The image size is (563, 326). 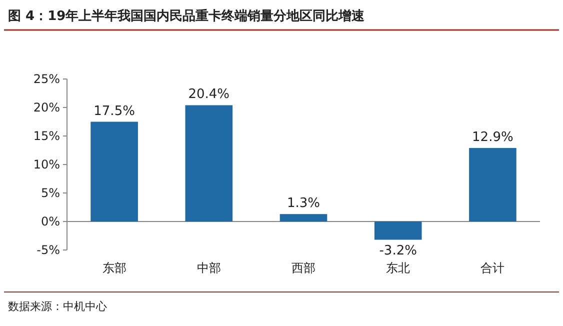 I want to click on y-tick-label: 10%, so click(x=46, y=165).